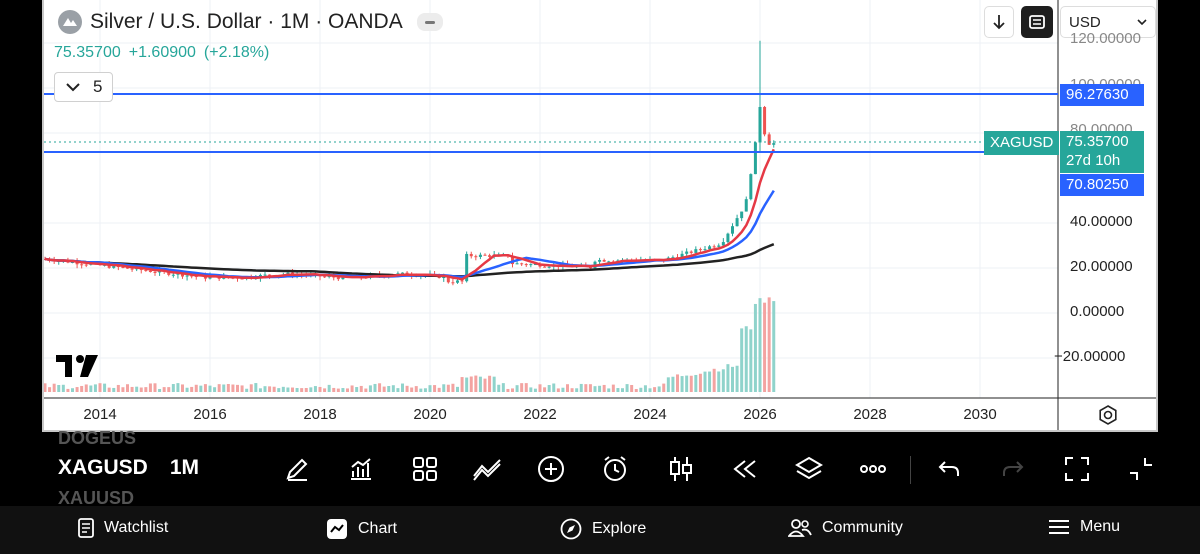  Describe the element at coordinates (425, 469) in the screenshot. I see `layouts-icon` at that location.